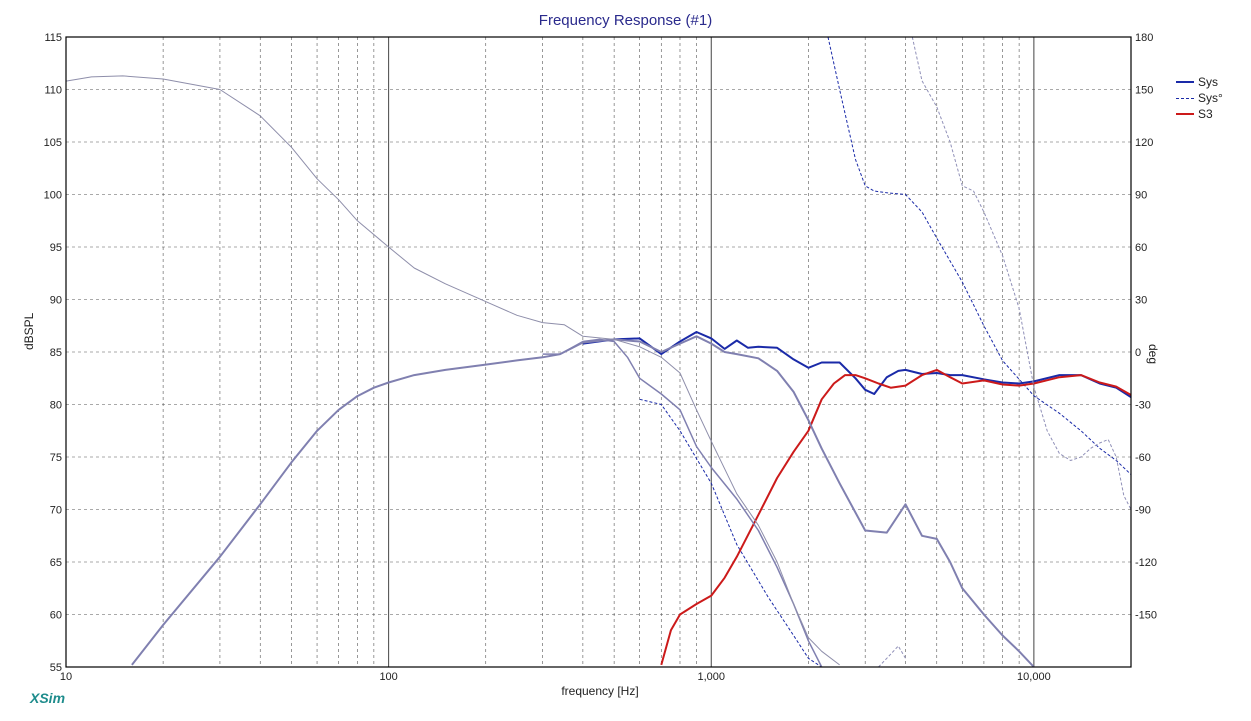 This screenshot has height=721, width=1251. Describe the element at coordinates (1146, 616) in the screenshot. I see `y2-tick-label: -150` at that location.